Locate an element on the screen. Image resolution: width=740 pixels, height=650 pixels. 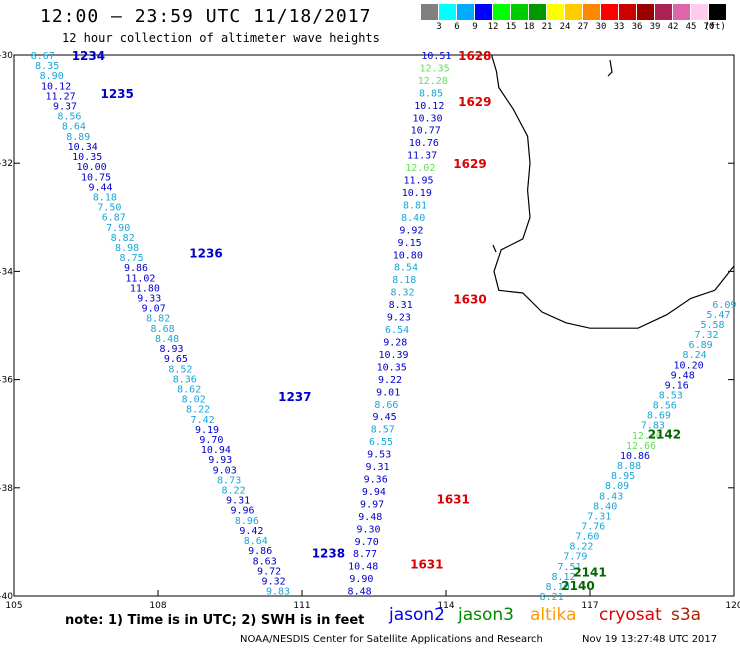
wave-height-label: 8.90 is located at coordinates (52, 76).